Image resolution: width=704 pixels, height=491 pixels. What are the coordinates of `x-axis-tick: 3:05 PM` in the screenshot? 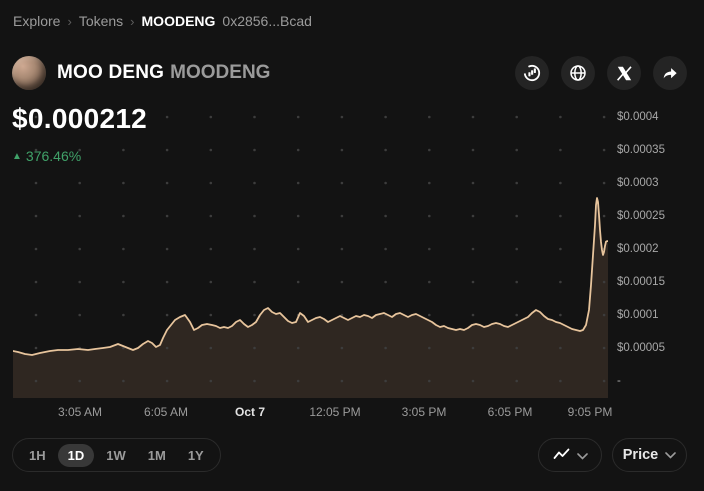 It's located at (424, 412).